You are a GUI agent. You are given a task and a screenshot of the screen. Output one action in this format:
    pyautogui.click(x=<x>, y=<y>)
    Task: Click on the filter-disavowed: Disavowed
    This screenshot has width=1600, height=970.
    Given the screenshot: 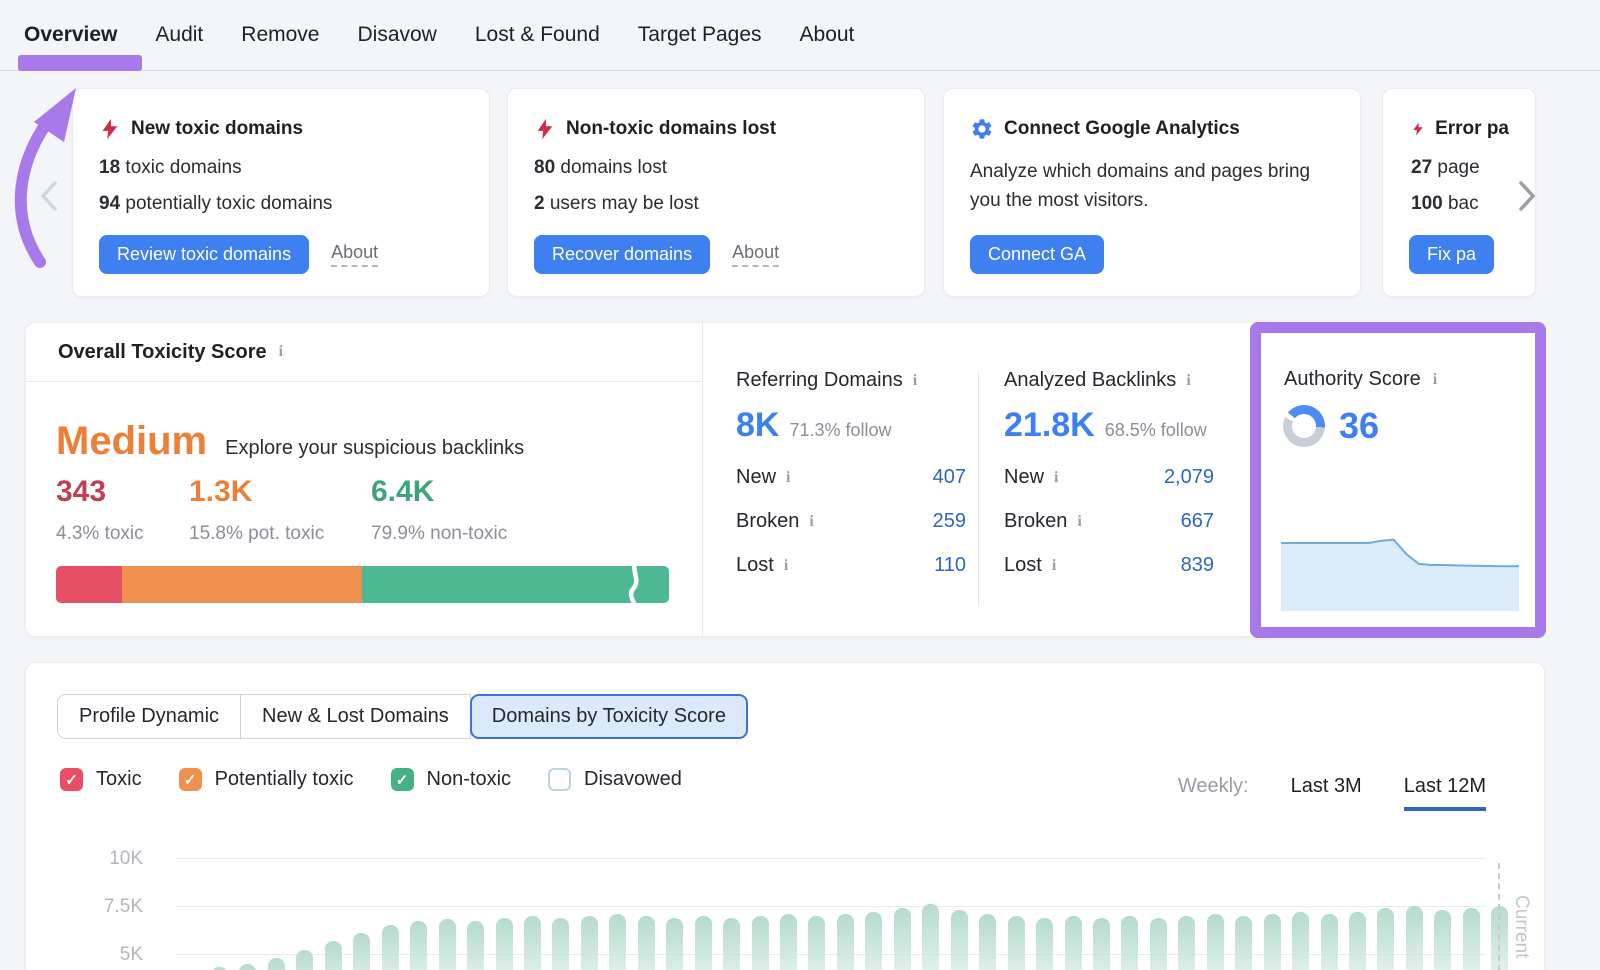 What is the action you would take?
    pyautogui.click(x=615, y=779)
    